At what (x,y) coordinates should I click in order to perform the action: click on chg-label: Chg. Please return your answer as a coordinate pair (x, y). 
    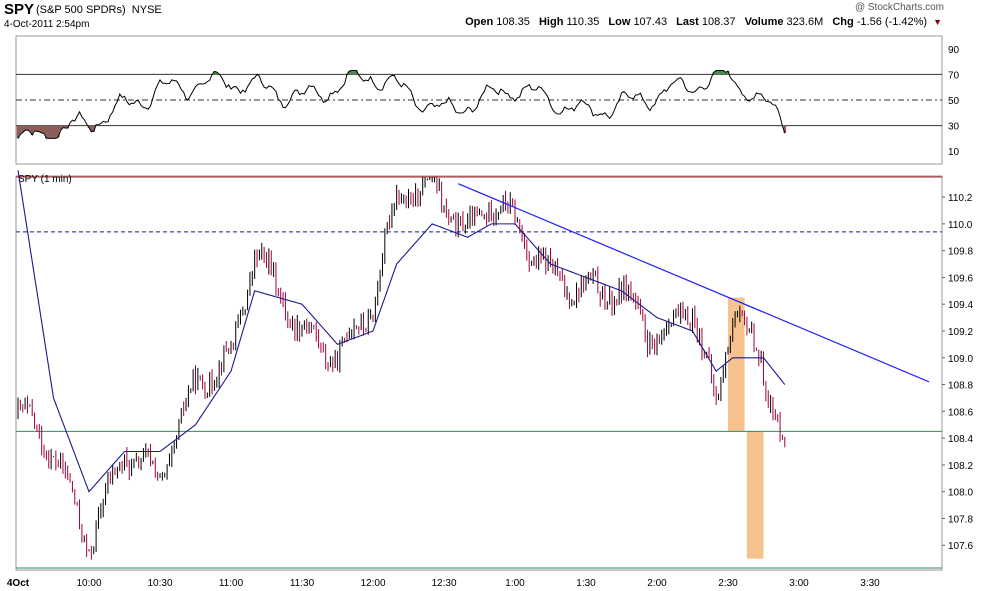
    Looking at the image, I should click on (843, 22).